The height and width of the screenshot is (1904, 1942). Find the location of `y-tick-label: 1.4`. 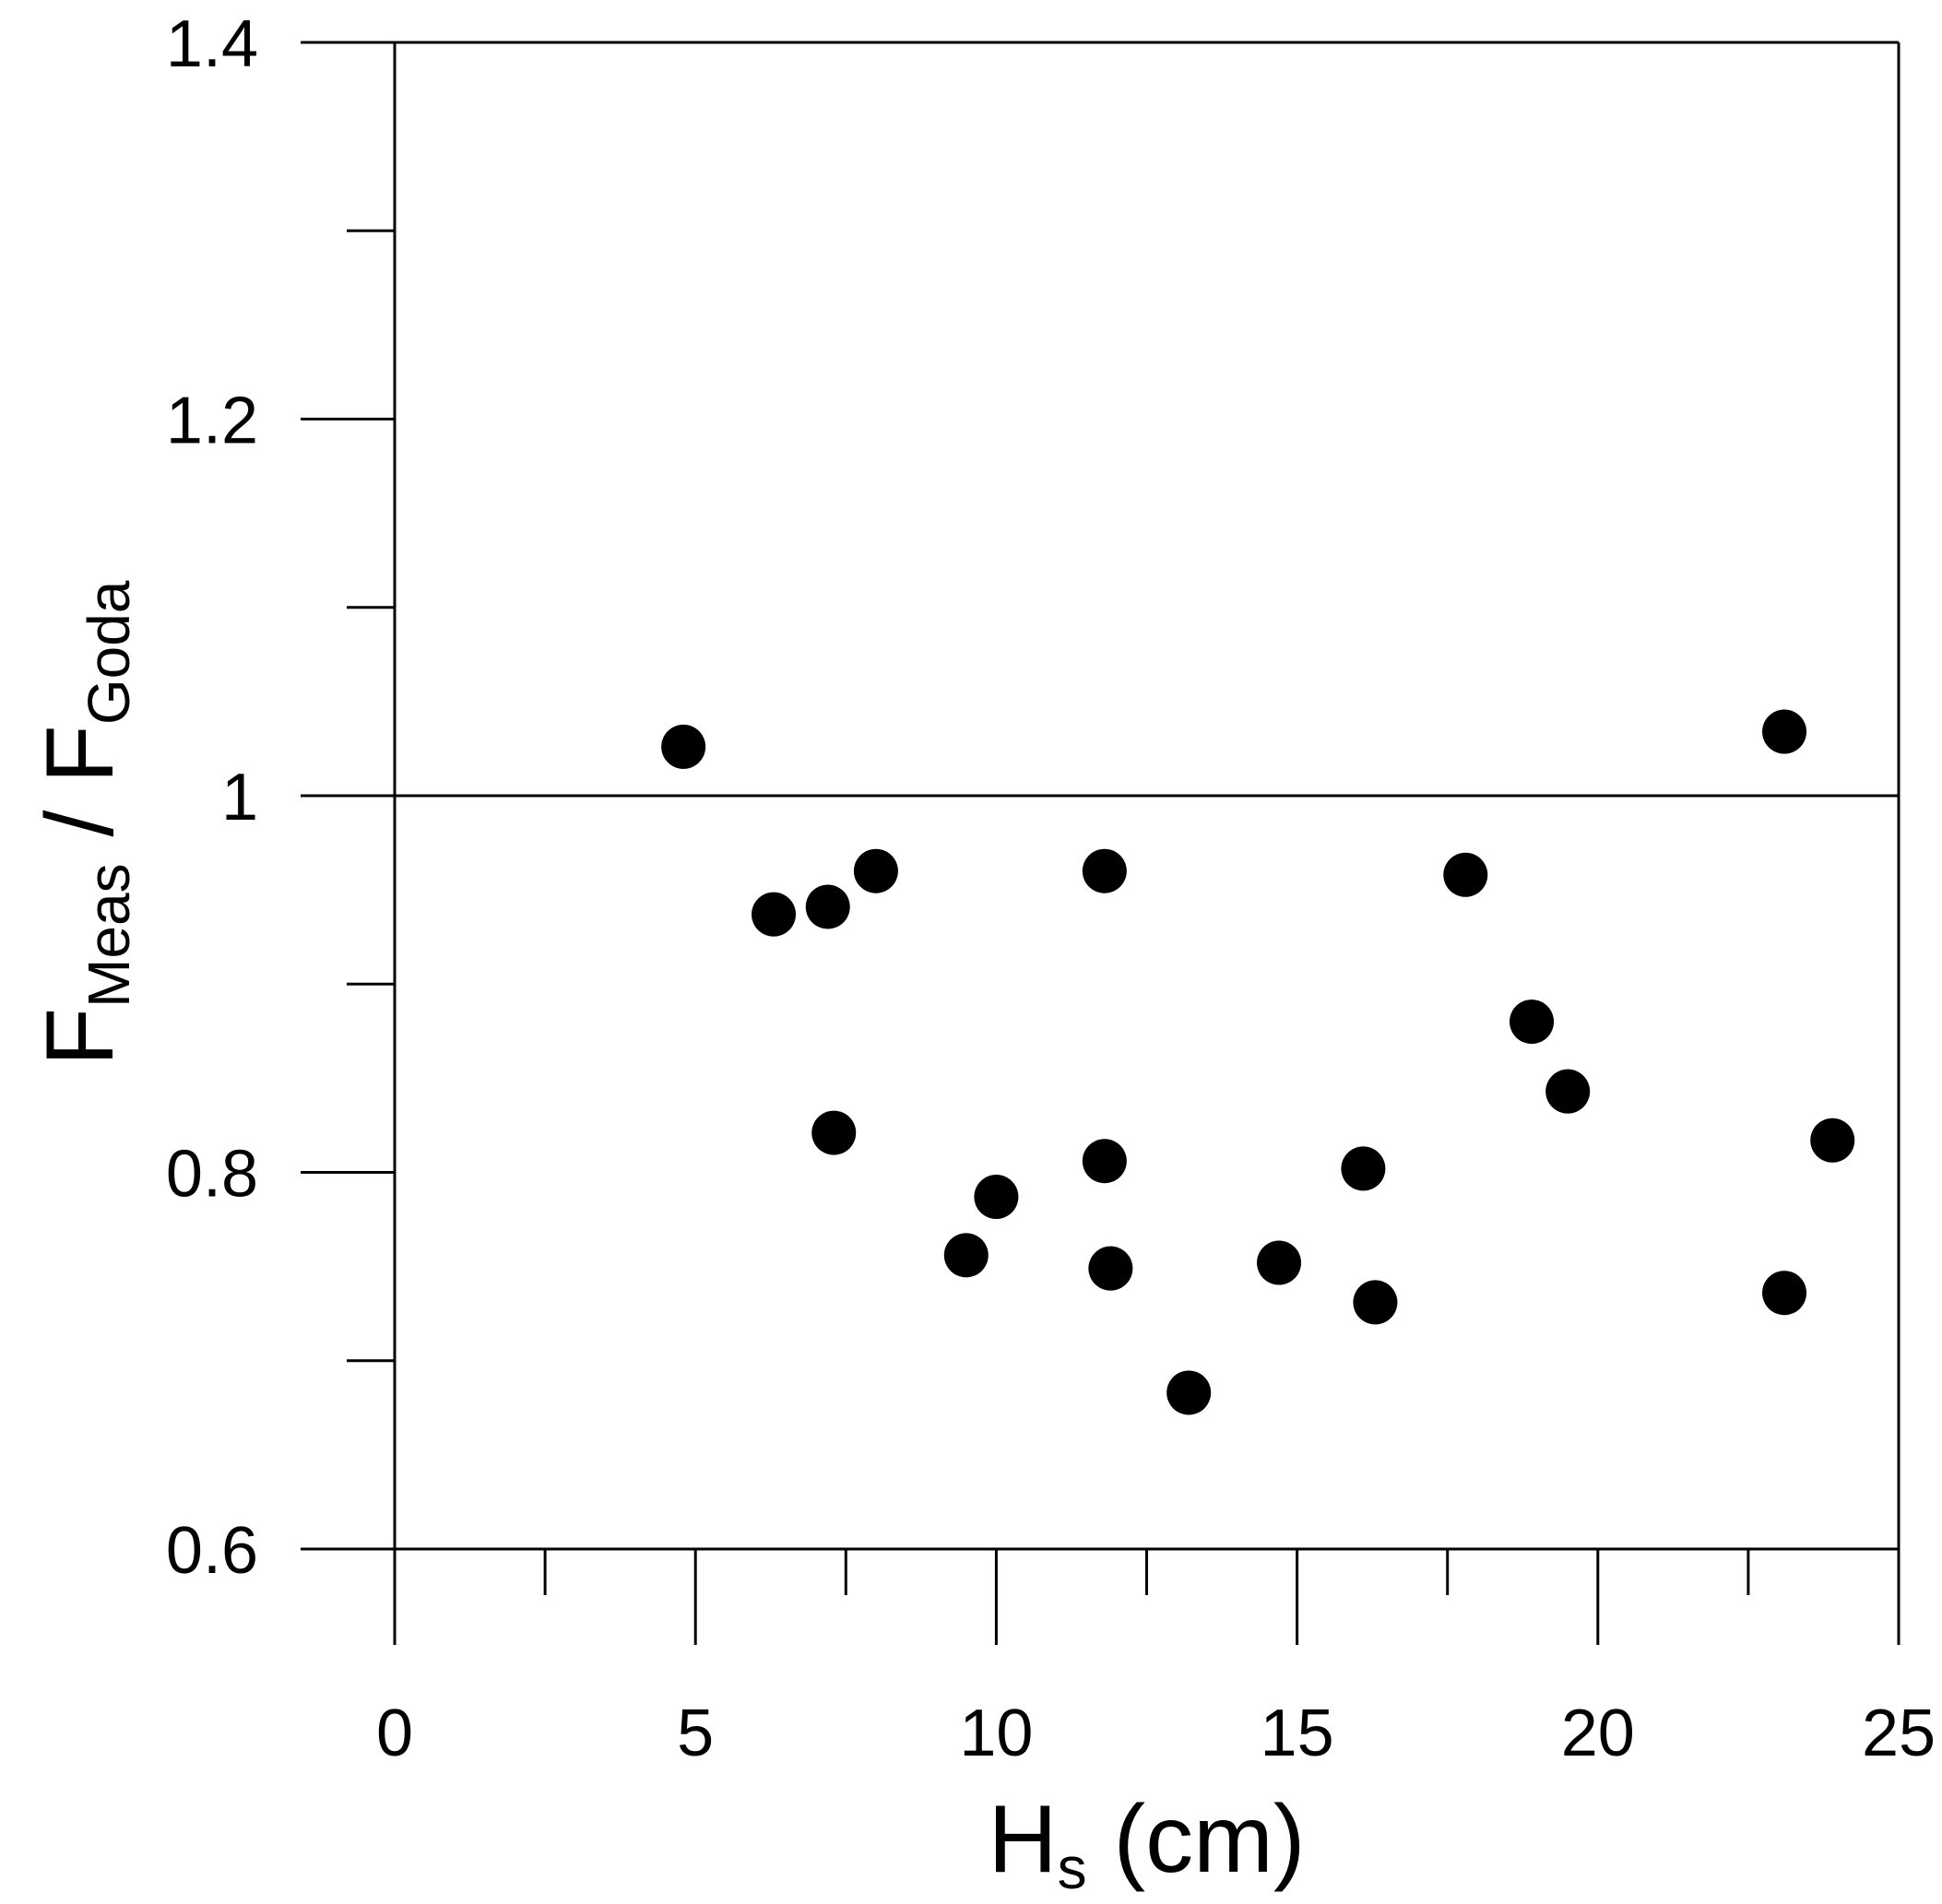

y-tick-label: 1.4 is located at coordinates (212, 44).